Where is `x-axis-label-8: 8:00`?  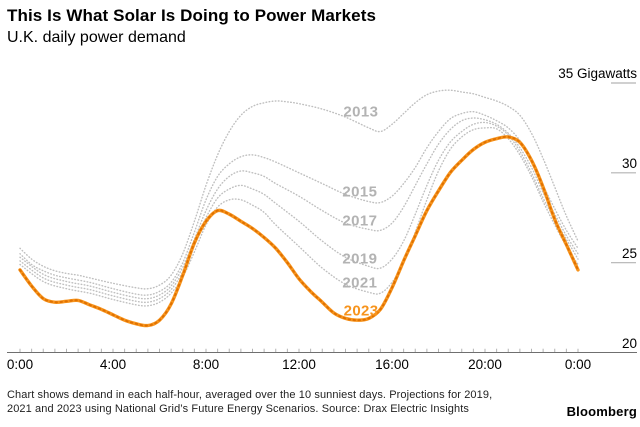 x-axis-label-8: 8:00 is located at coordinates (206, 364).